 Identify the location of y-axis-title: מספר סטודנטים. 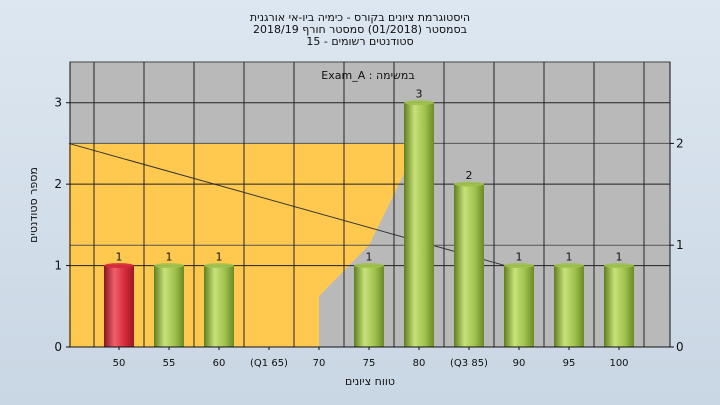
(33, 205).